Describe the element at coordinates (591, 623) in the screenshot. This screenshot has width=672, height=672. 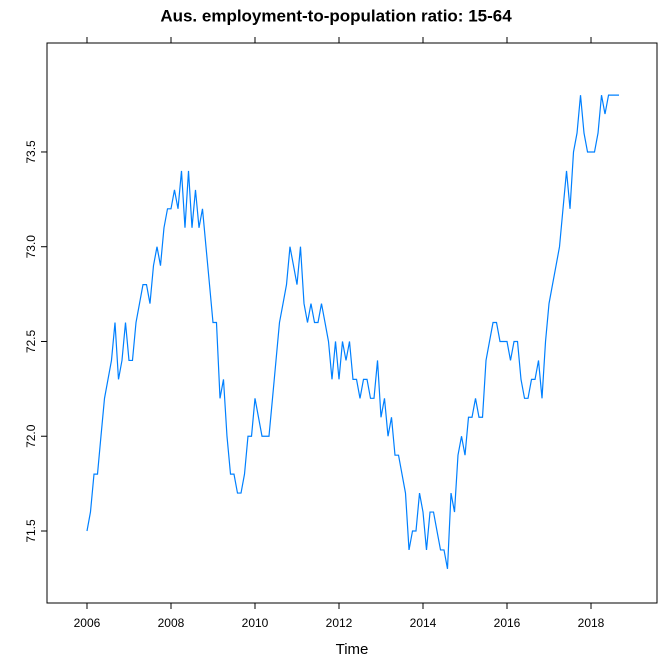
I see `x-tick-label: 2018` at that location.